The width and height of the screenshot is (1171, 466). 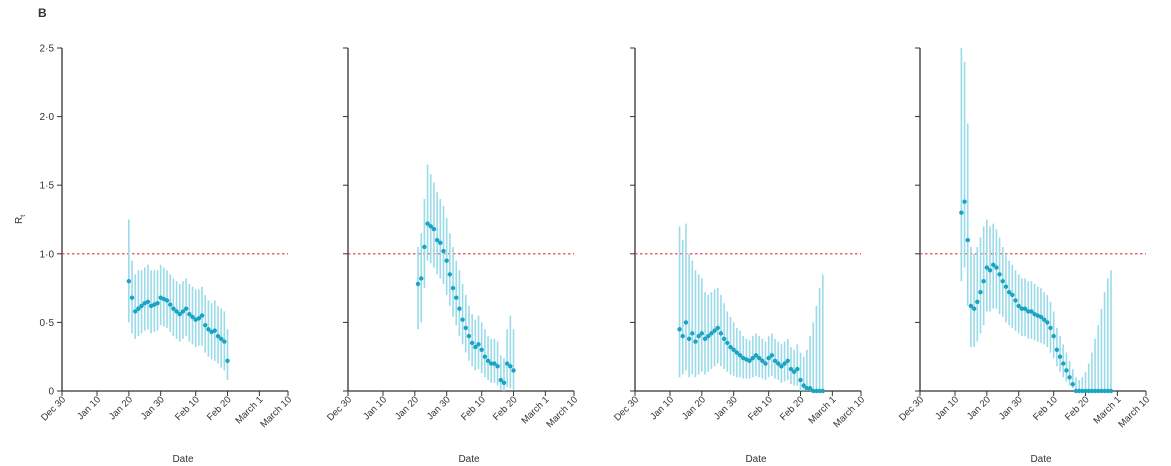 What do you see at coordinates (19, 220) in the screenshot?
I see `y-axis-label-main: R` at bounding box center [19, 220].